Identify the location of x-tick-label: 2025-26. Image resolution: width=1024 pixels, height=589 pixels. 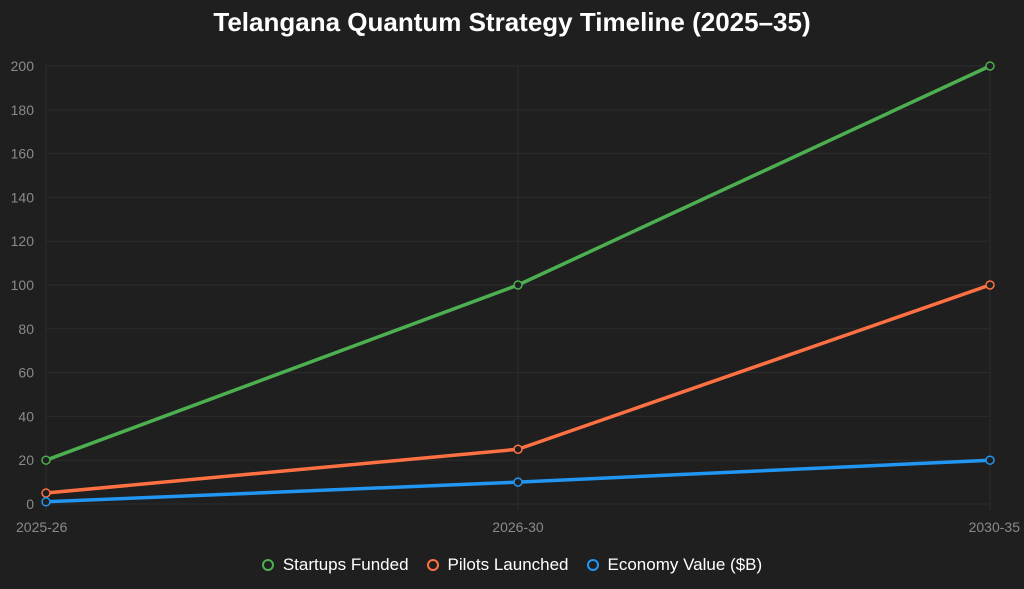
(42, 527).